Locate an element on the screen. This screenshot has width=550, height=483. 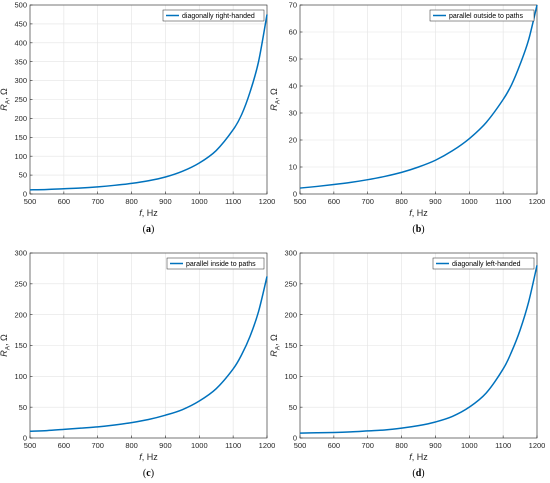
legend-label: diagonally left-handed is located at coordinates (486, 264).